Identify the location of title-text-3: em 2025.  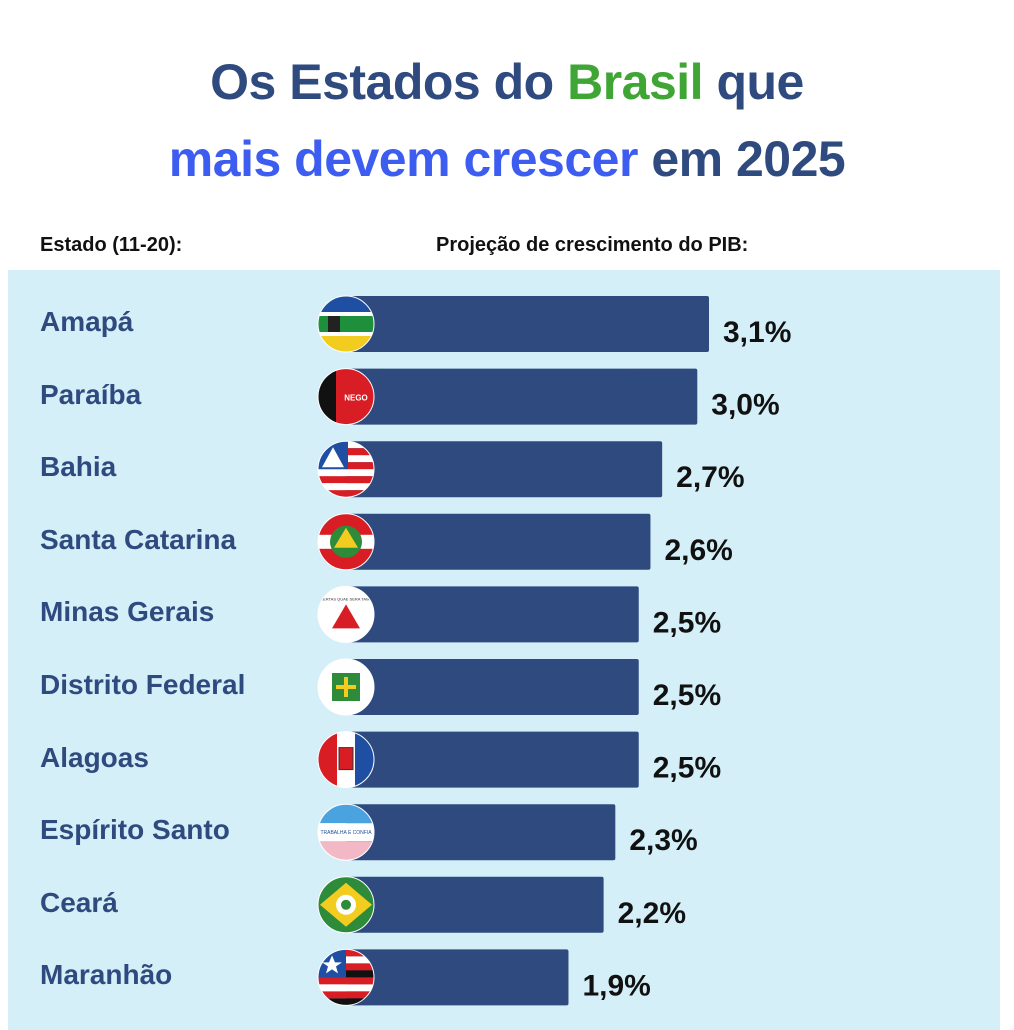
(741, 159).